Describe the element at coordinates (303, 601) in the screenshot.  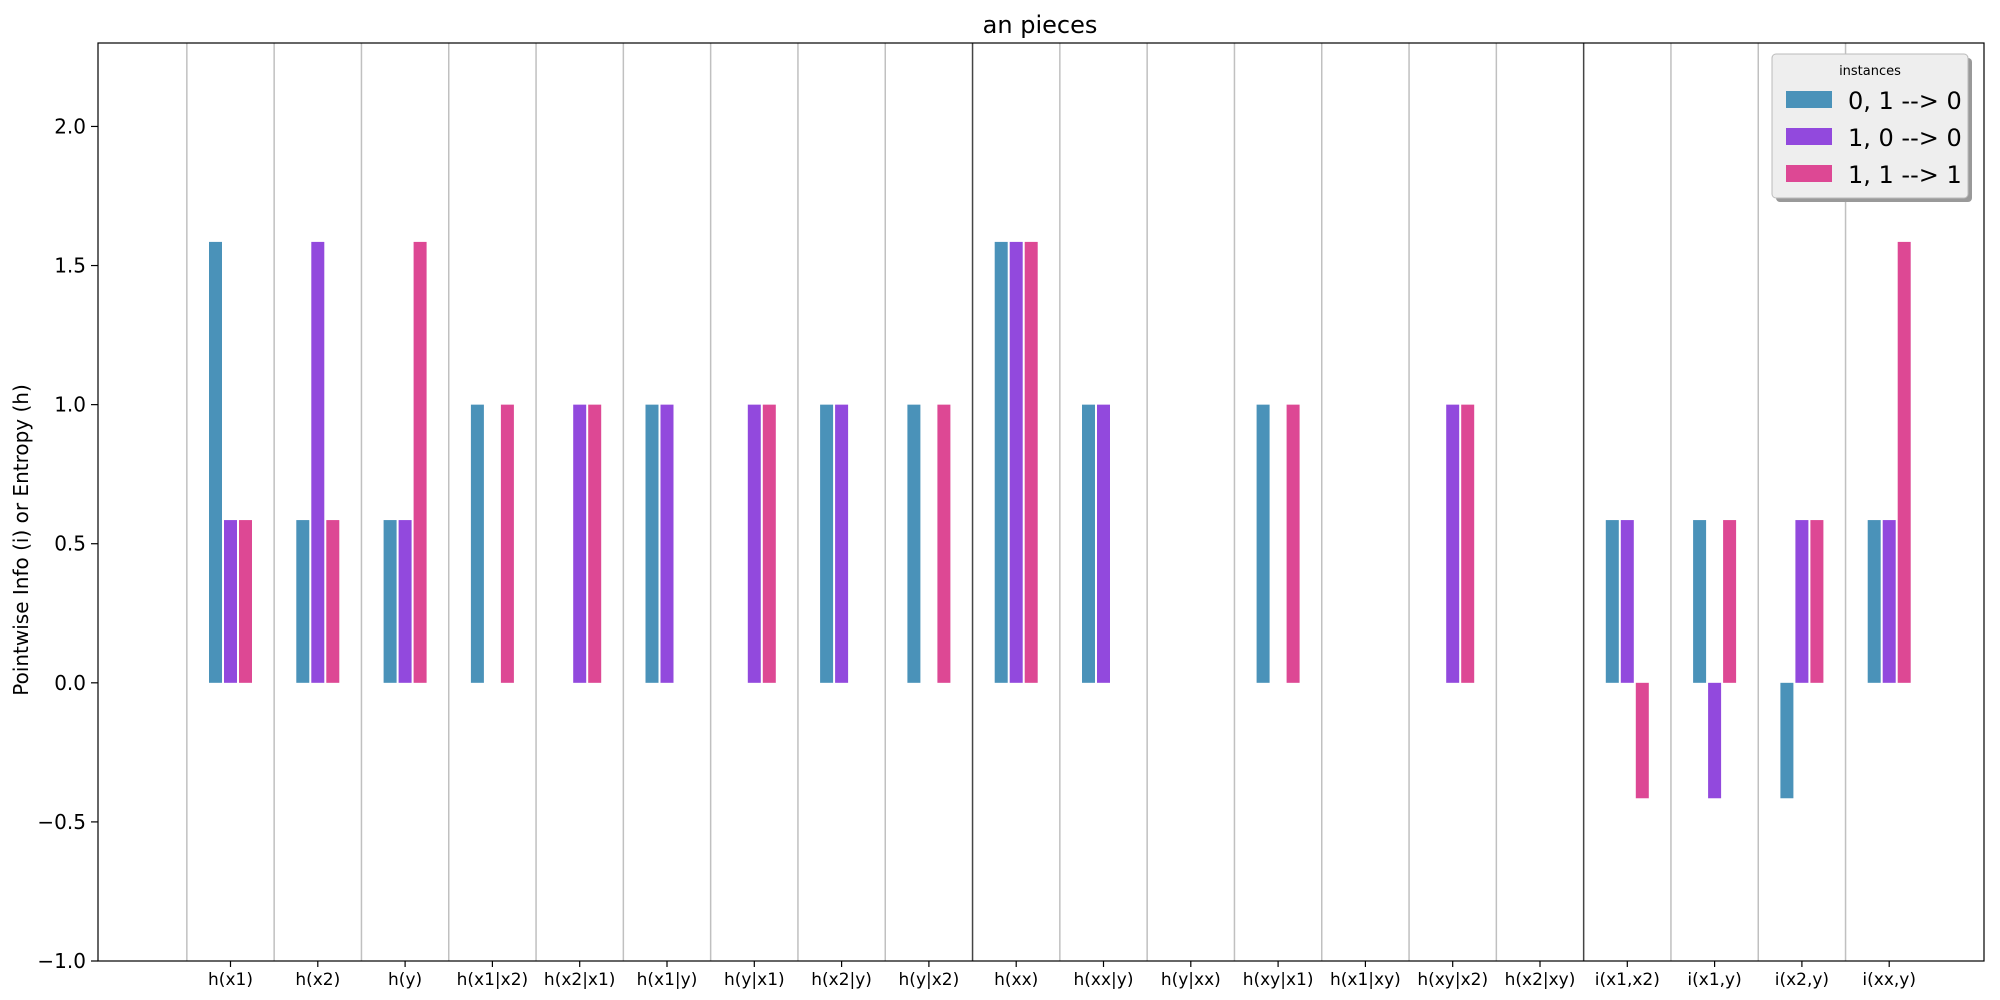
I see `bar-h(x2)-series-0` at that location.